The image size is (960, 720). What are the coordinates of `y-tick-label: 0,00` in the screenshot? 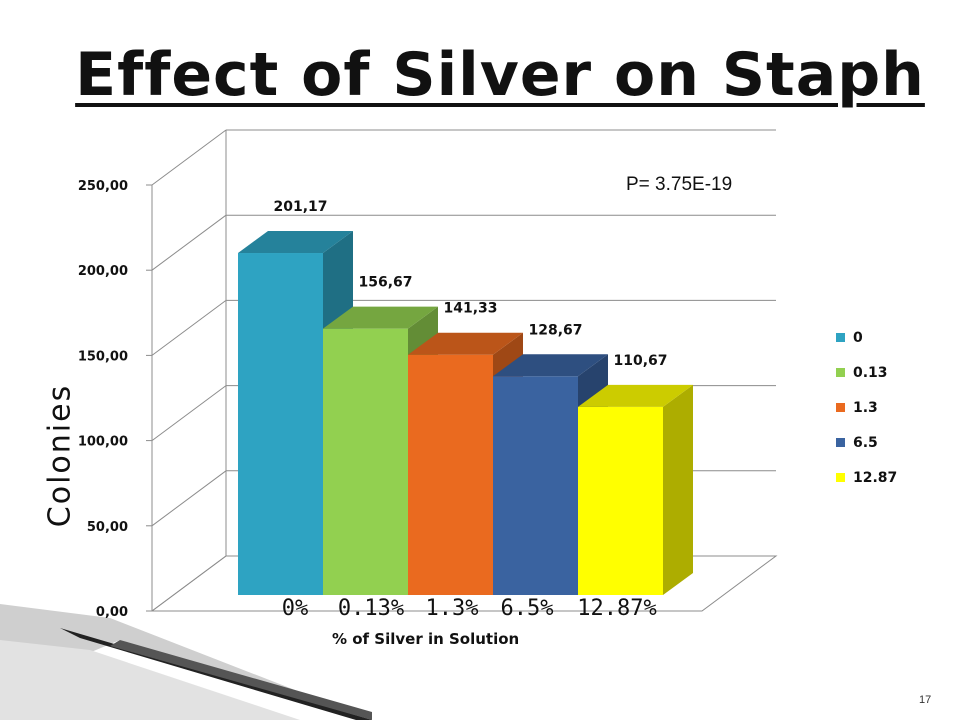 It's located at (112, 612).